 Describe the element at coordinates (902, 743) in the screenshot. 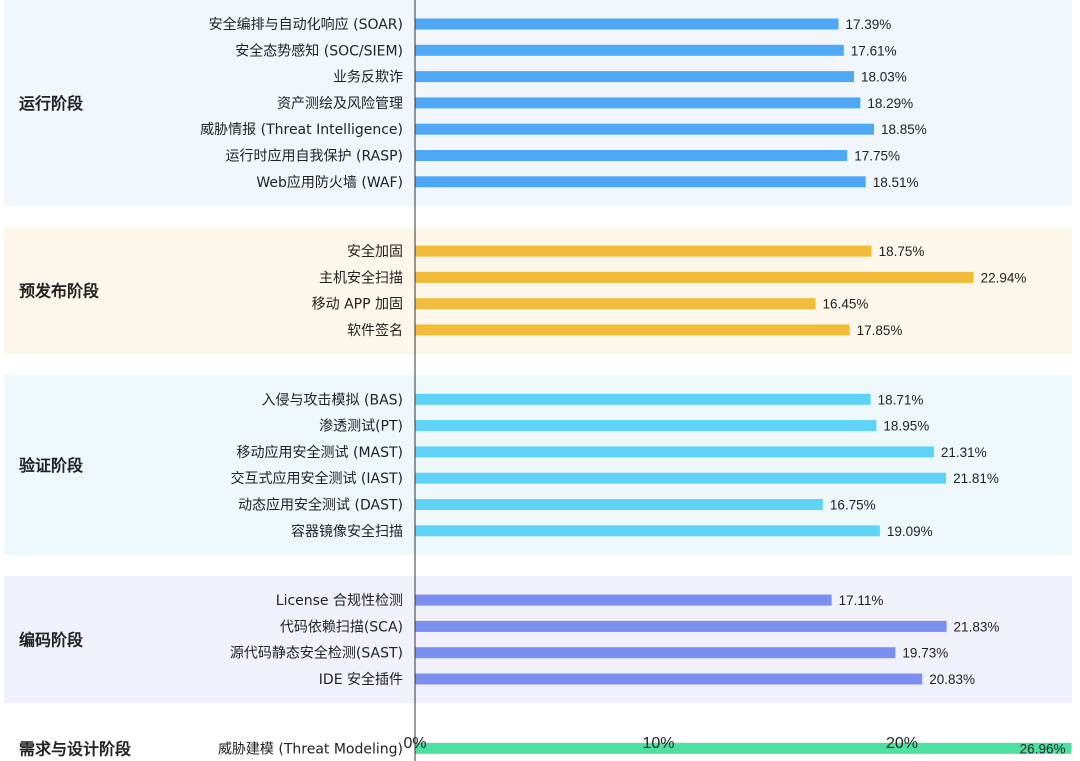

I see `x-tick-label: 20%` at that location.